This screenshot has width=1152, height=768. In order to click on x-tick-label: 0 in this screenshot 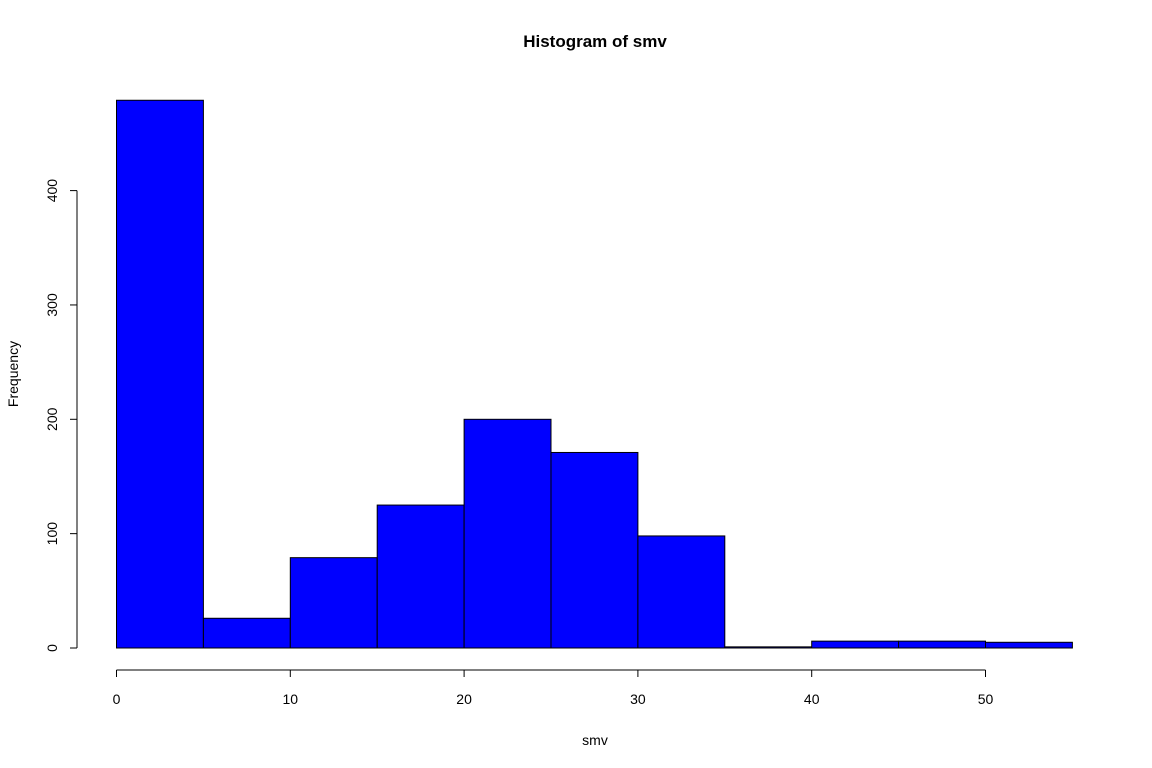, I will do `click(117, 699)`.